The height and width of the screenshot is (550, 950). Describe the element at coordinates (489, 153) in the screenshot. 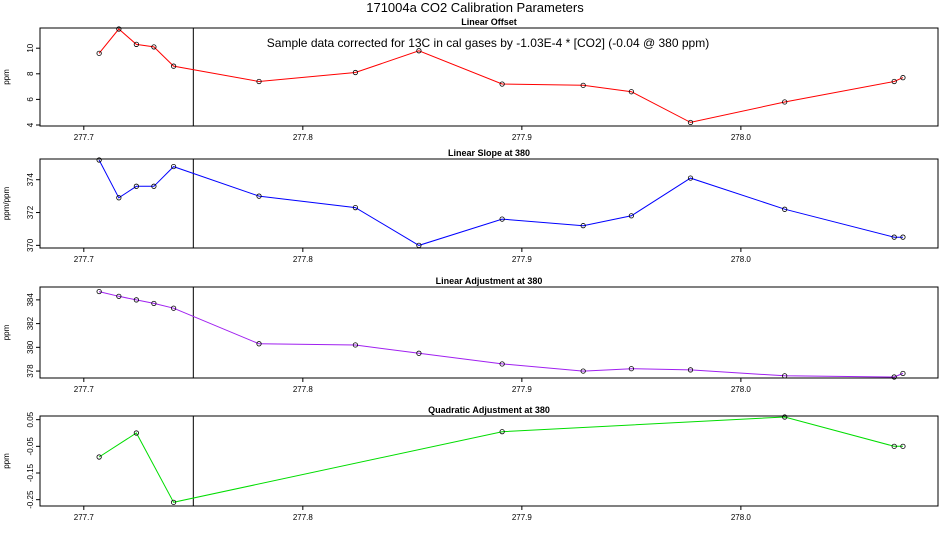

I see `panel-title: Linear Slope at 380` at that location.